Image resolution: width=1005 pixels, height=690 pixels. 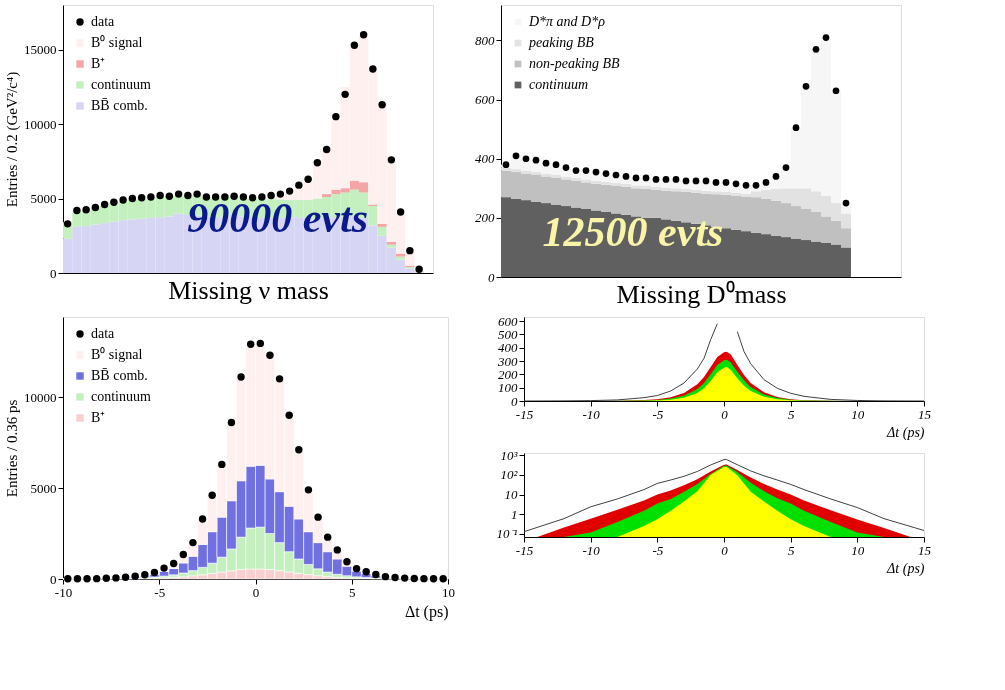 I want to click on legend-label: non-peaking BB, so click(x=575, y=63).